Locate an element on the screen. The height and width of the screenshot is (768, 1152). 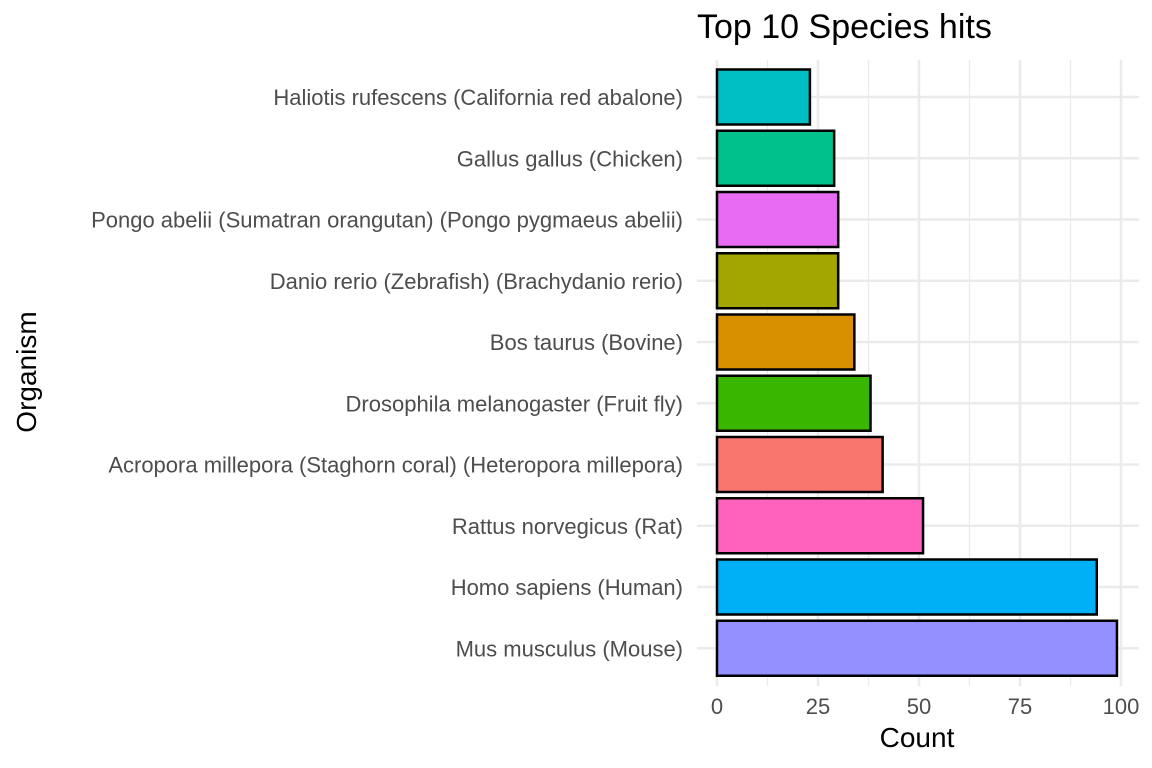
x-tick-label: 75 is located at coordinates (1020, 706).